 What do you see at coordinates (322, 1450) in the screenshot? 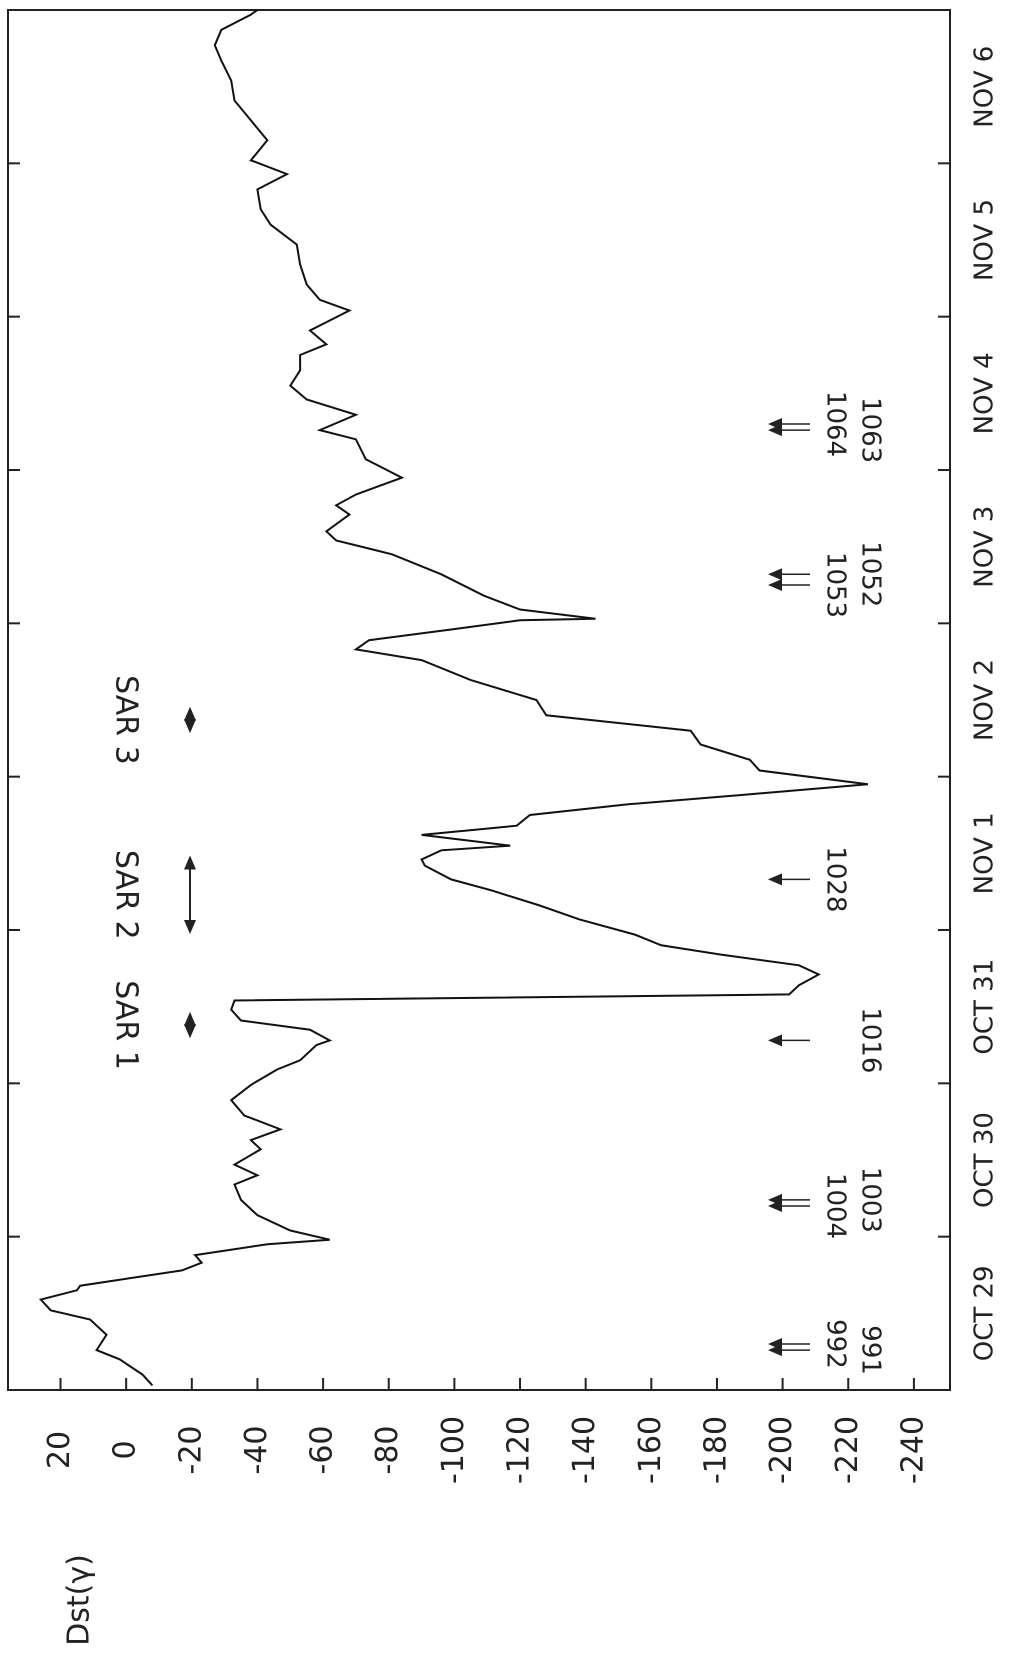
I see `y-tick-label: -60` at bounding box center [322, 1450].